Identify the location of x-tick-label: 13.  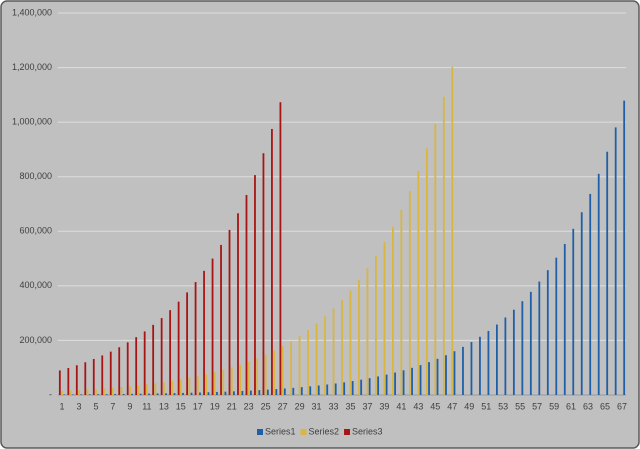
(164, 406).